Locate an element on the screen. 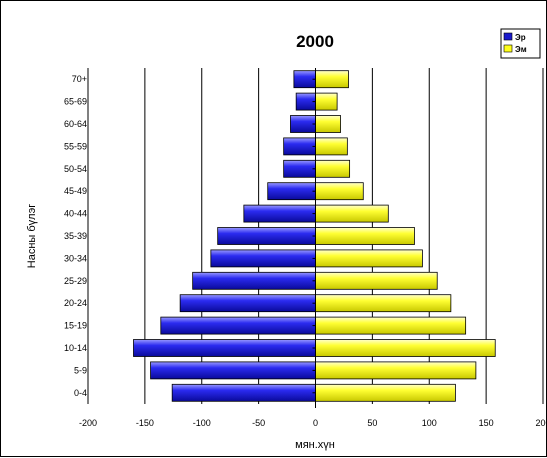 The height and width of the screenshot is (458, 547). x-tick-label-2: -100 is located at coordinates (202, 423).